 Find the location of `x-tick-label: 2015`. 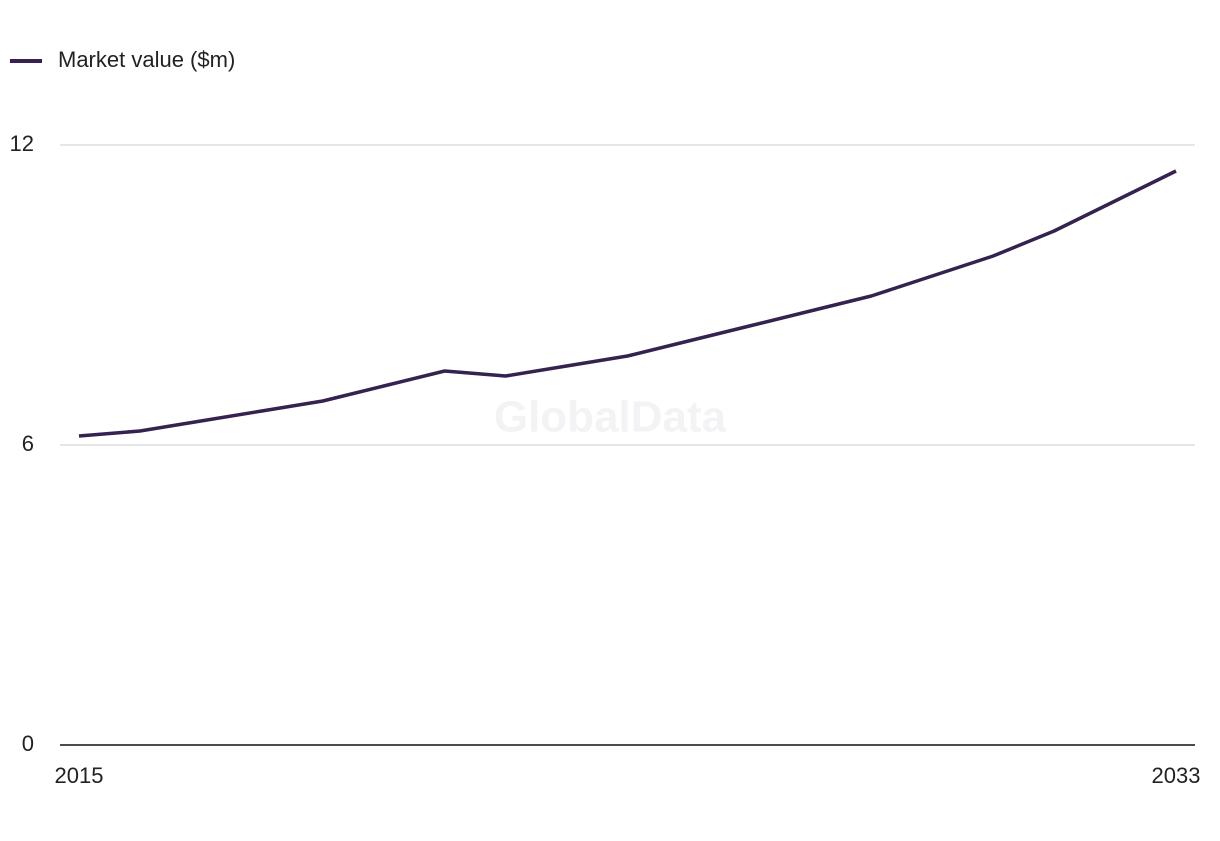

x-tick-label: 2015 is located at coordinates (79, 775).